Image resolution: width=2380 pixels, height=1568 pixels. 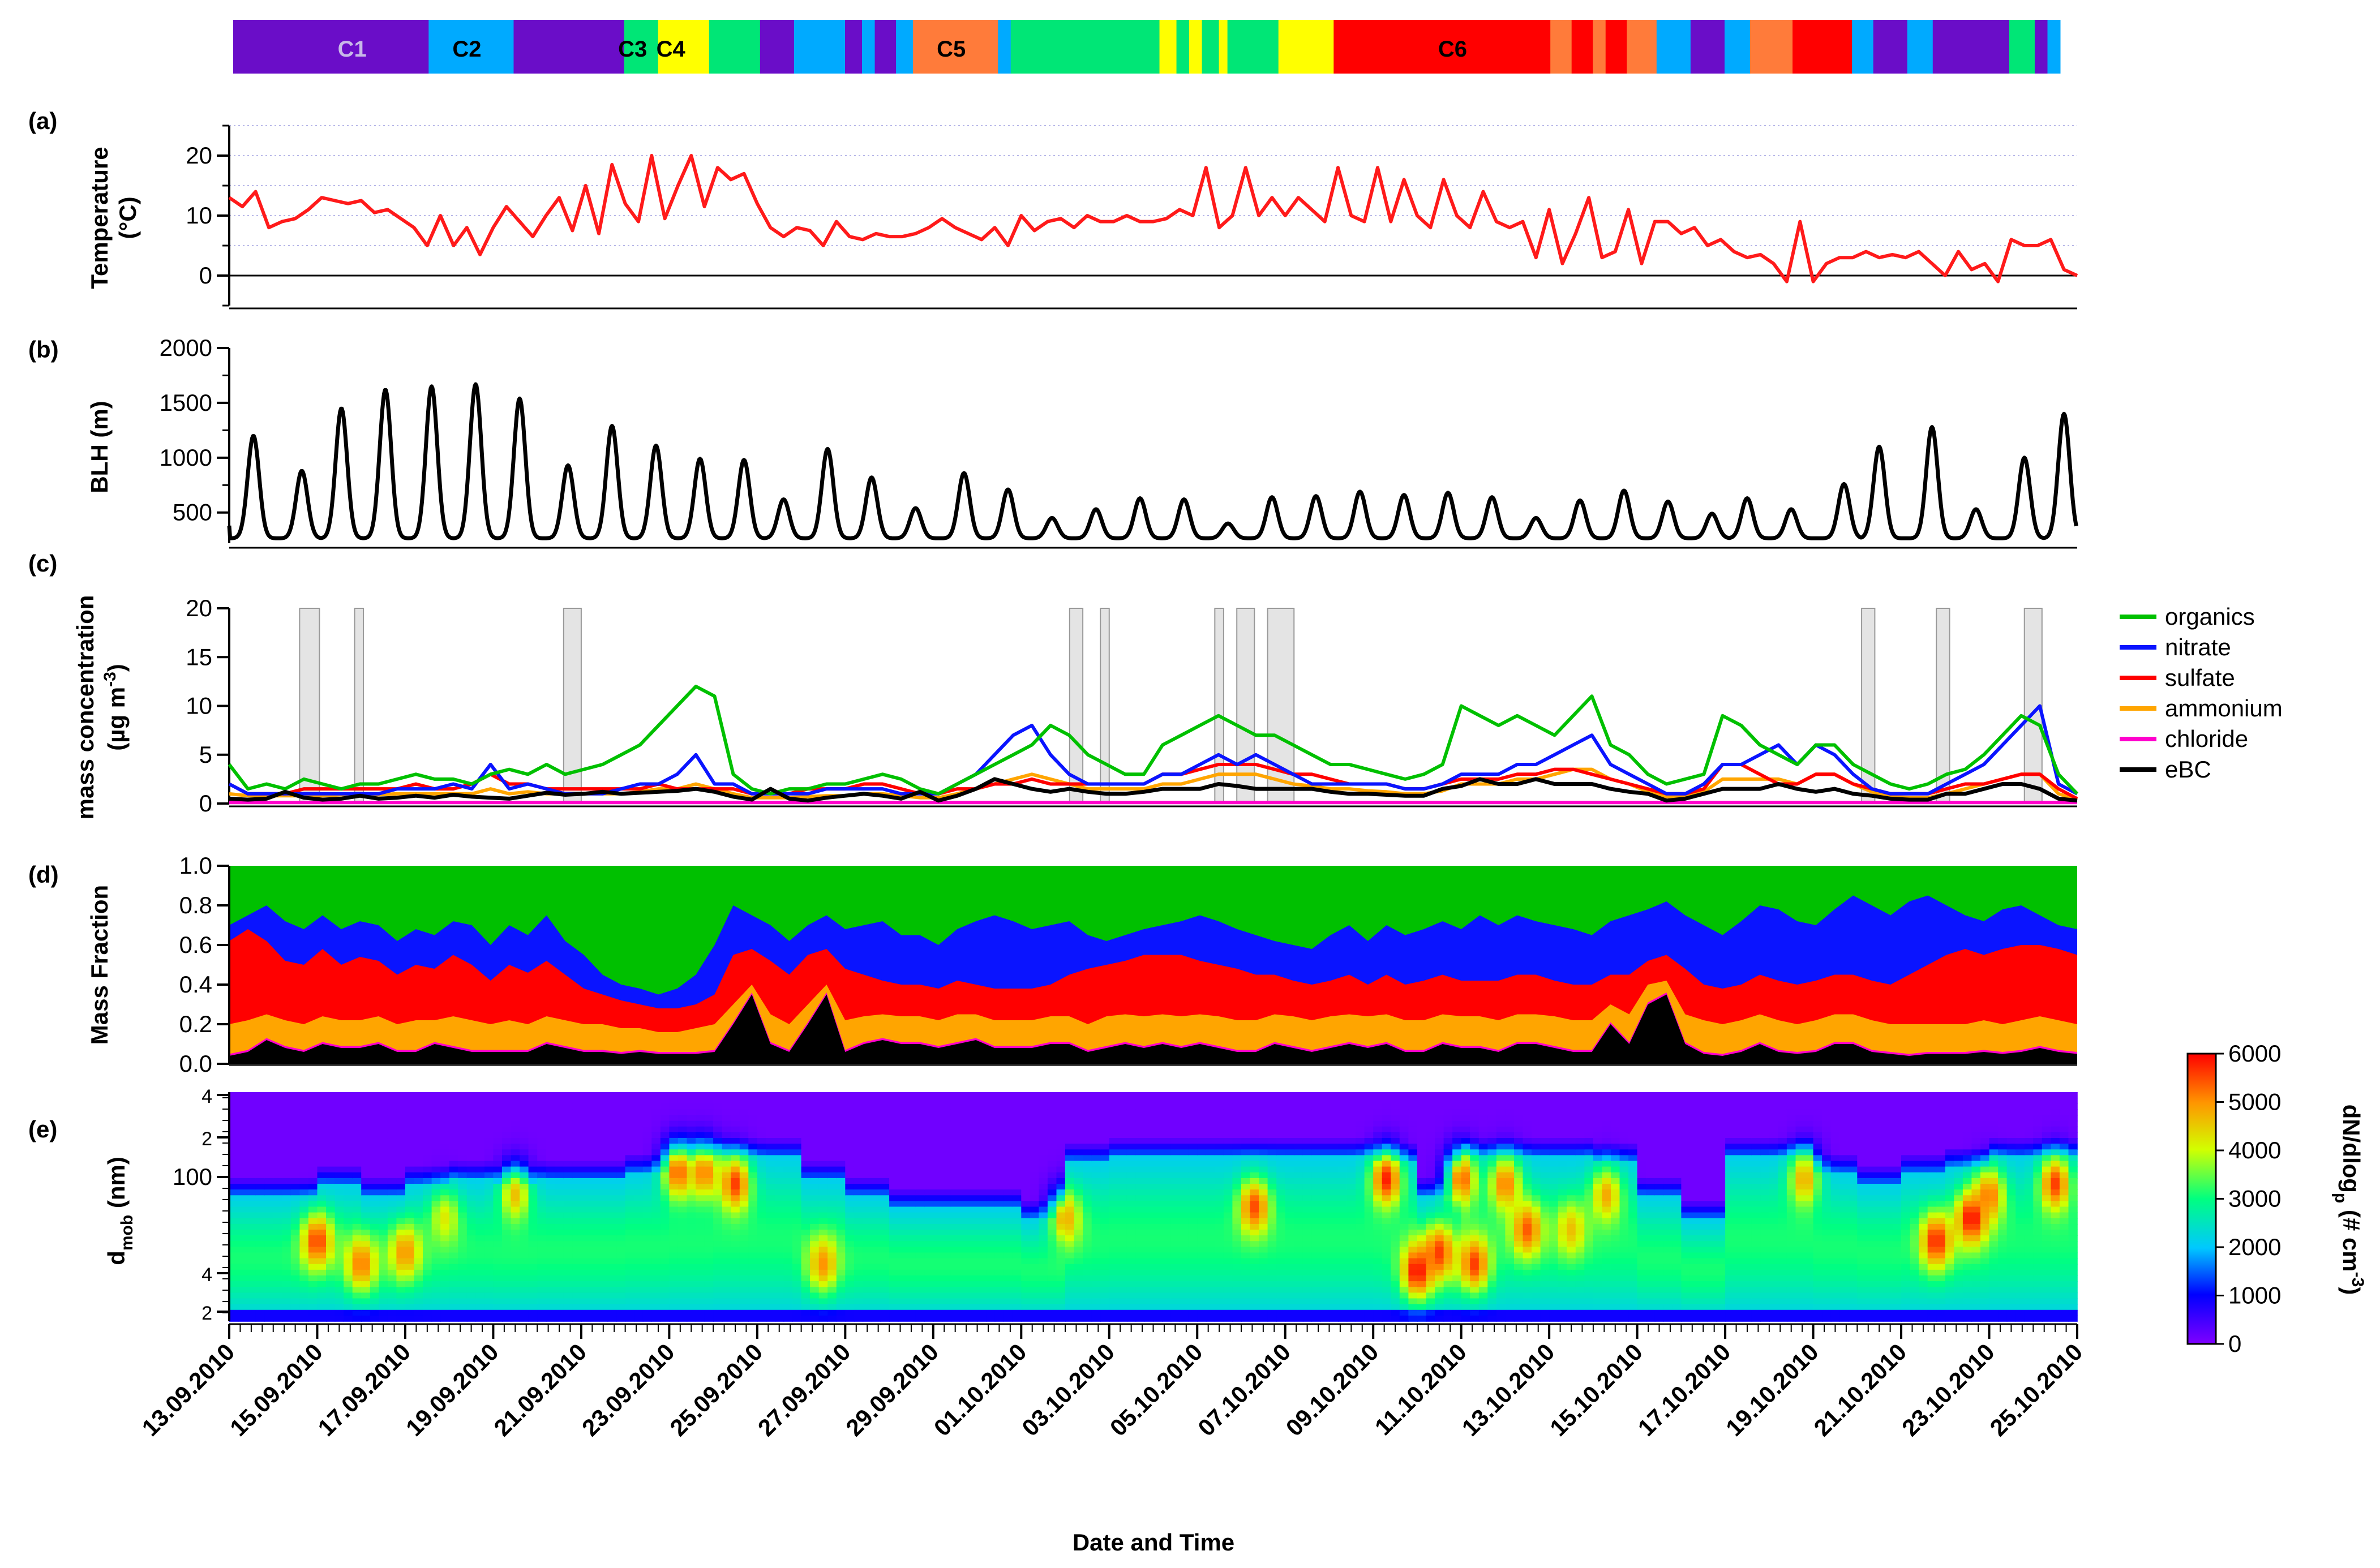 What do you see at coordinates (205, 276) in the screenshot?
I see `y-tick-label: 0` at bounding box center [205, 276].